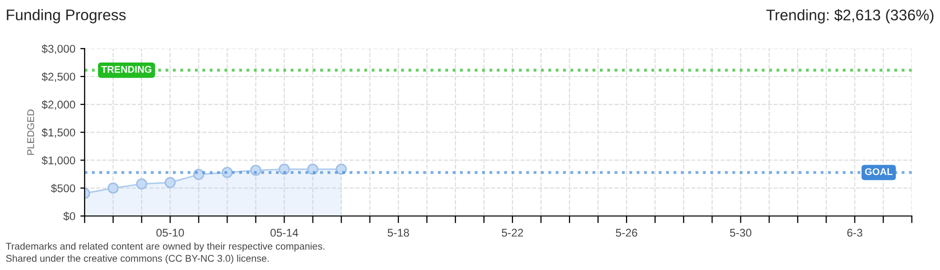  Describe the element at coordinates (59, 77) in the screenshot. I see `y-tick-label: $2,500` at that location.